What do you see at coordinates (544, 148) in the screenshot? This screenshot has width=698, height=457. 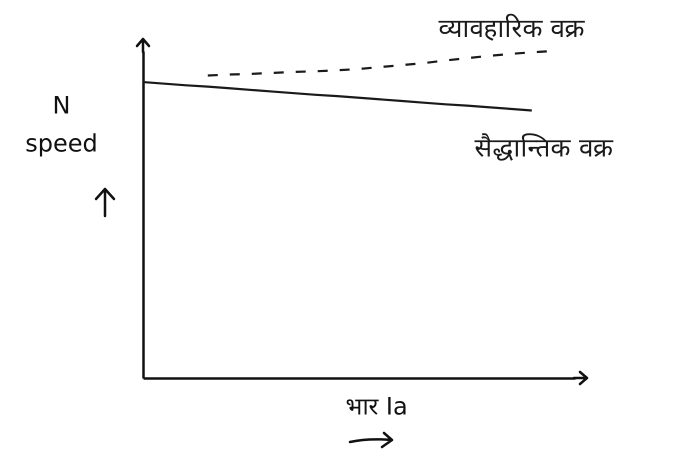 I see `series-label: सैद्धान्तिक वक्र` at bounding box center [544, 148].